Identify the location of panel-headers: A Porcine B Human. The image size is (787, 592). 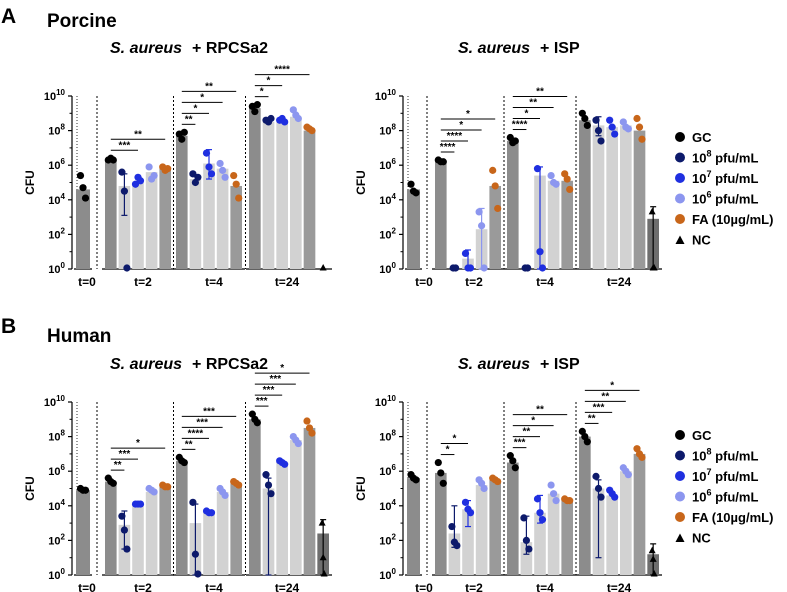
(59, 176).